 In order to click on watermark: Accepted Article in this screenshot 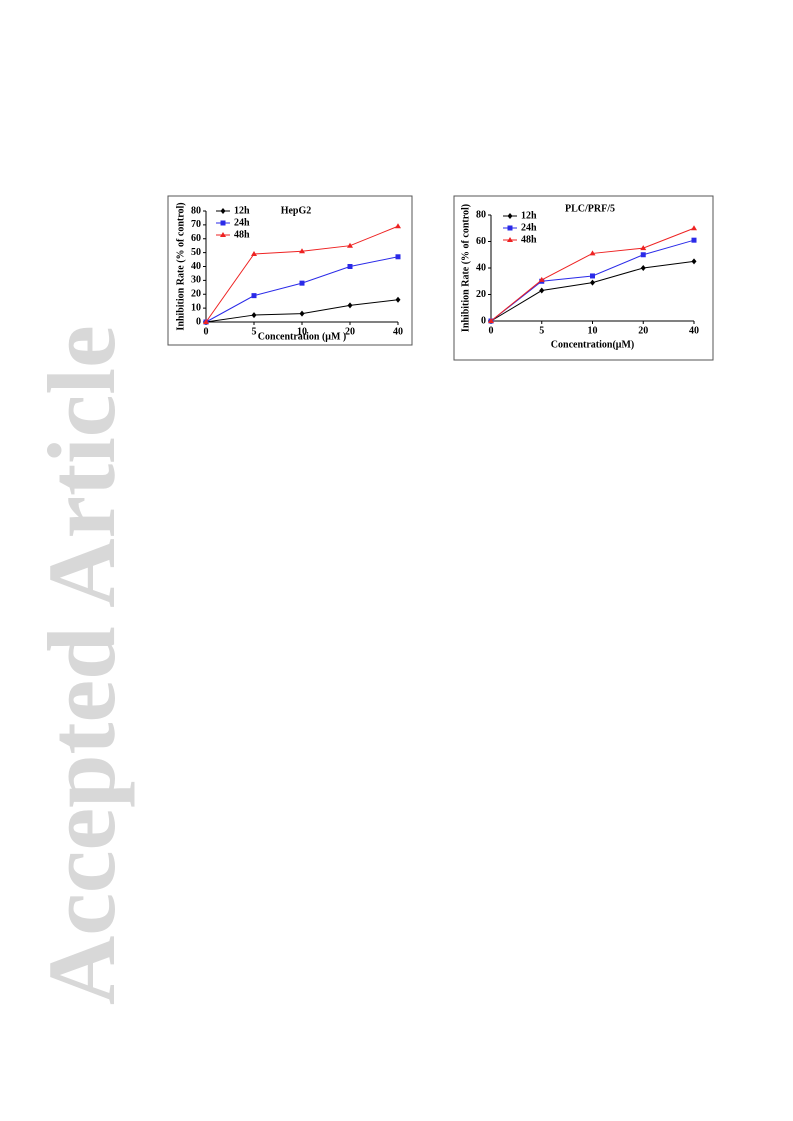, I will do `click(81, 665)`.